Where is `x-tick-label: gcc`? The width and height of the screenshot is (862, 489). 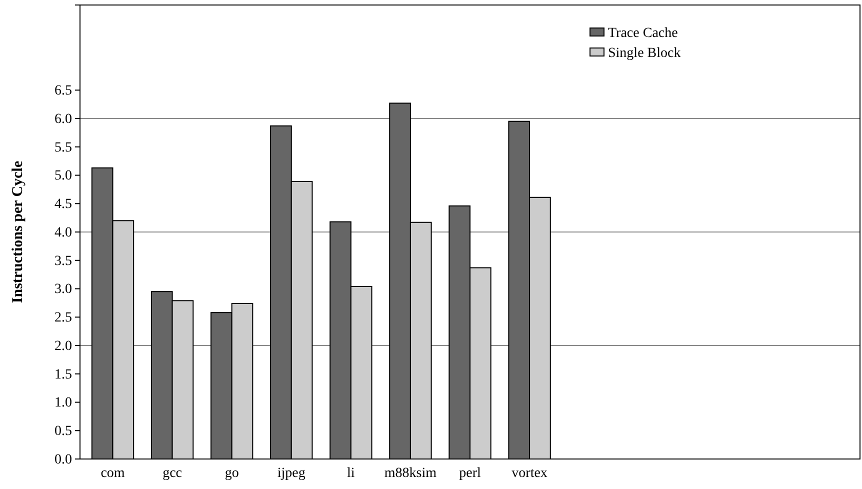
x-tick-label: gcc is located at coordinates (172, 473).